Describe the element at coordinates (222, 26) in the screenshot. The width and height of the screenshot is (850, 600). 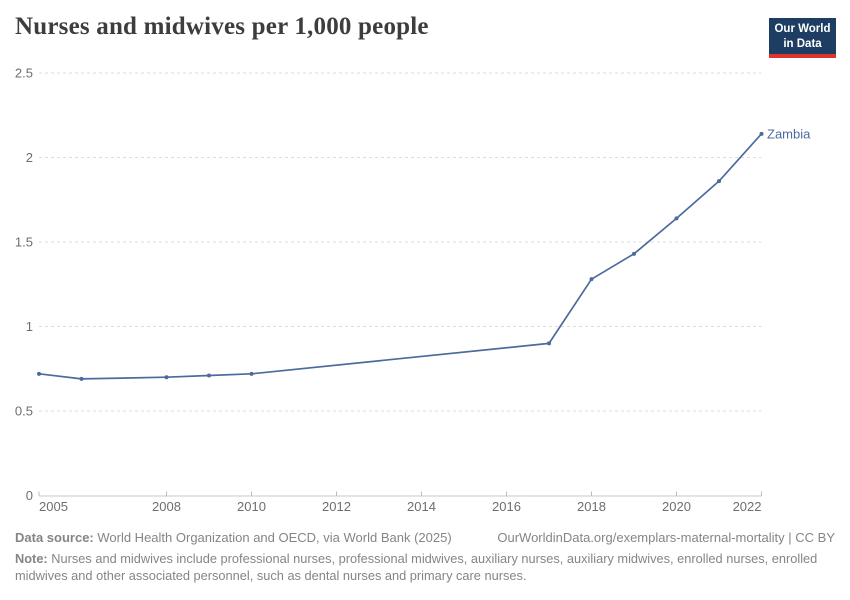
I see `page-title: Nurses and midwives per 1,000 people` at that location.